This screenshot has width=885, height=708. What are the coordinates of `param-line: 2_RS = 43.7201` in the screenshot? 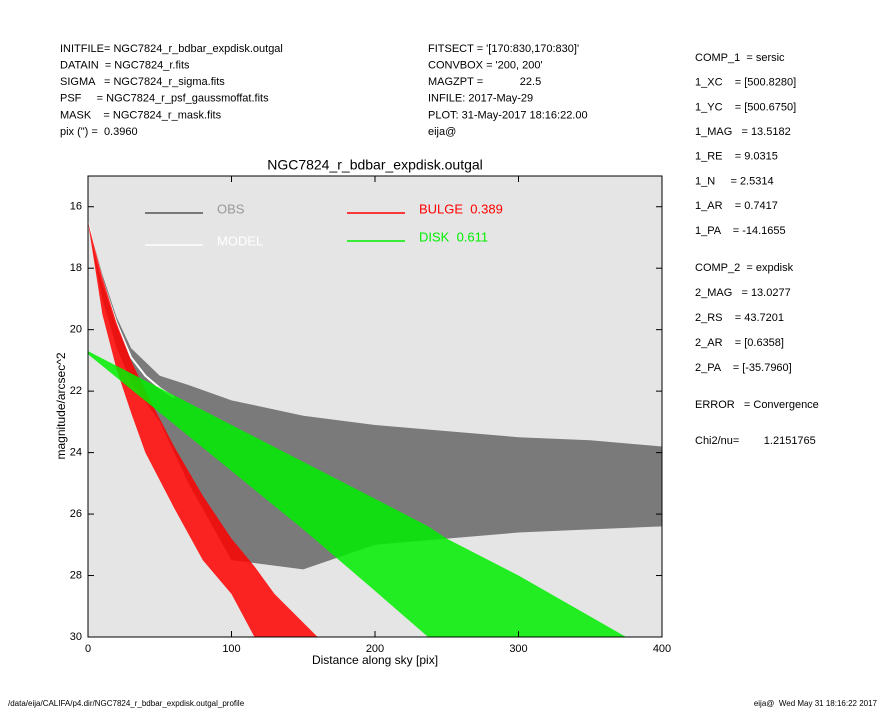 It's located at (739, 318).